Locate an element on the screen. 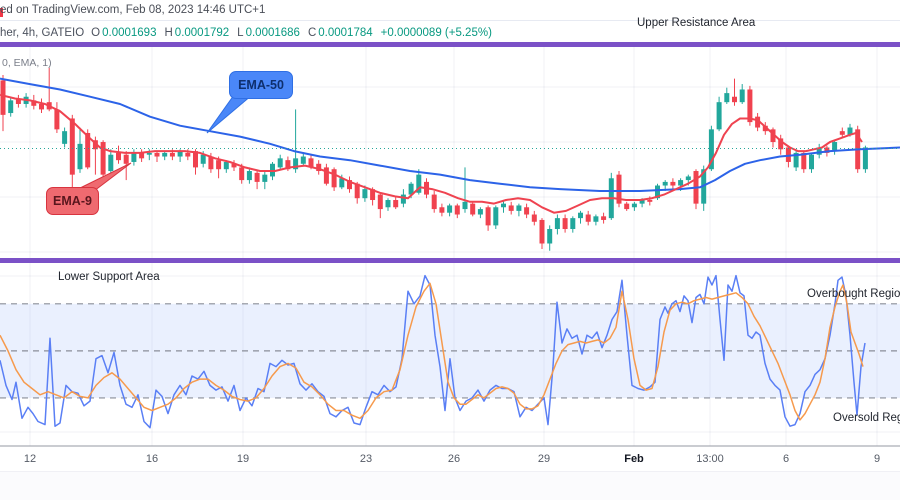  time-axis: 12 16 19 23 26 29 Feb 13:00 6 9 is located at coordinates (450, 458).